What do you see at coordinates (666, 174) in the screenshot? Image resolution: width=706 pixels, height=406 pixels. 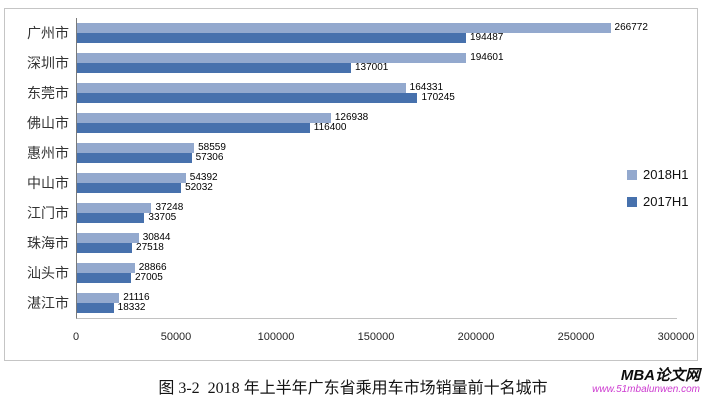 I see `legend-label: 2018H1` at bounding box center [666, 174].